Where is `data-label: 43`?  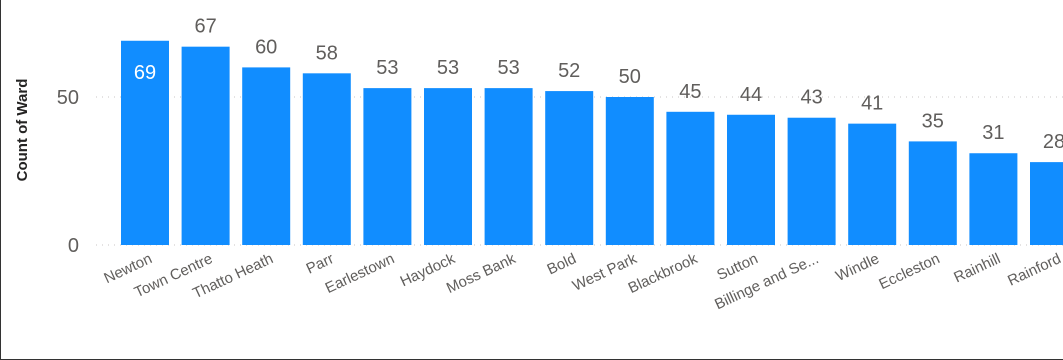
data-label: 43 is located at coordinates (811, 98).